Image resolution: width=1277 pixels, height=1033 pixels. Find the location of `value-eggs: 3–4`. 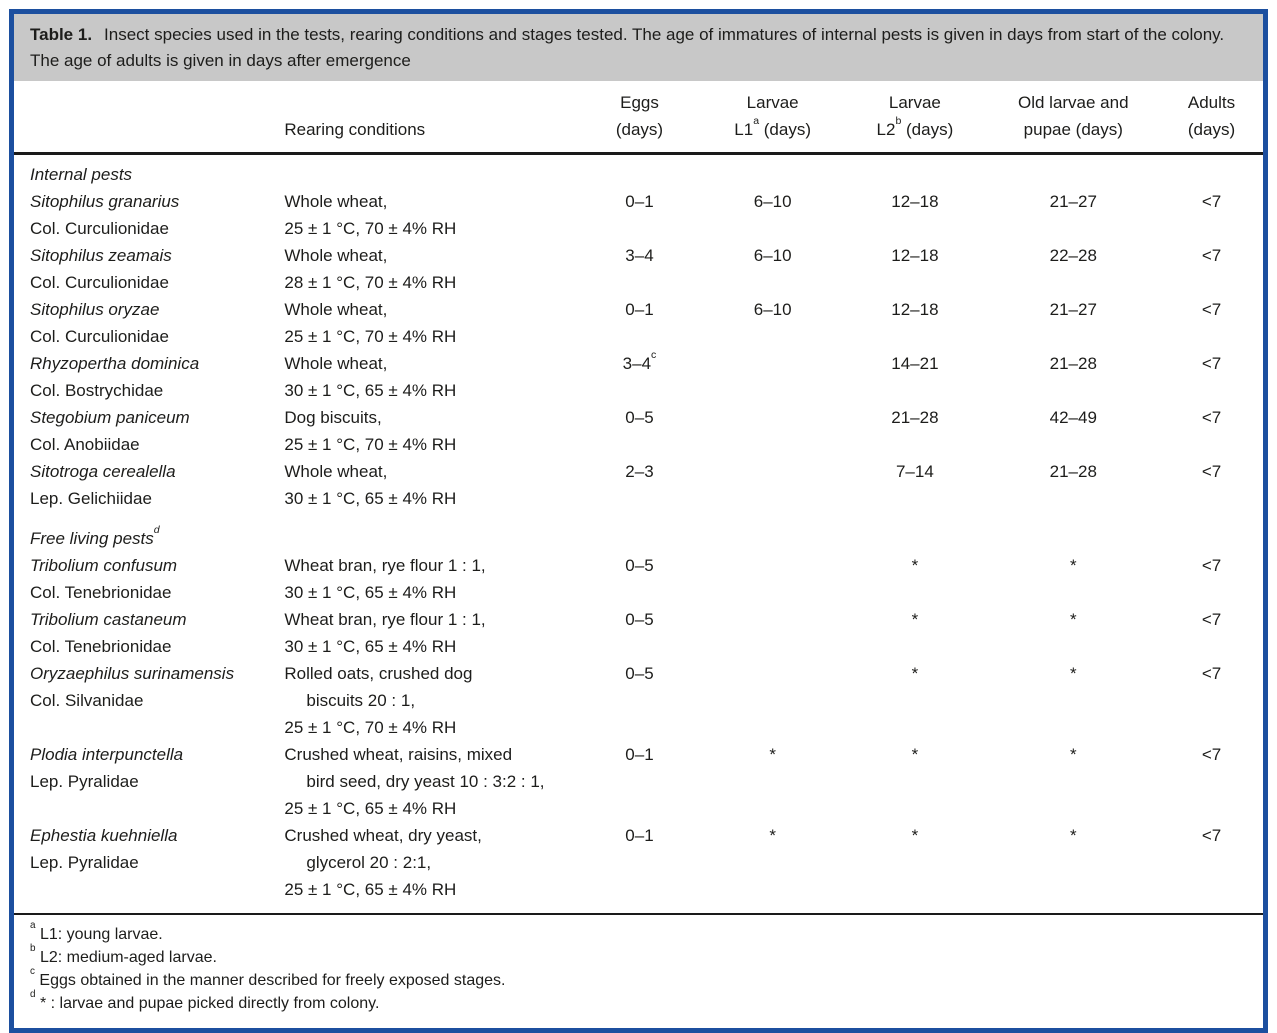

value-eggs: 3–4 is located at coordinates (639, 255).